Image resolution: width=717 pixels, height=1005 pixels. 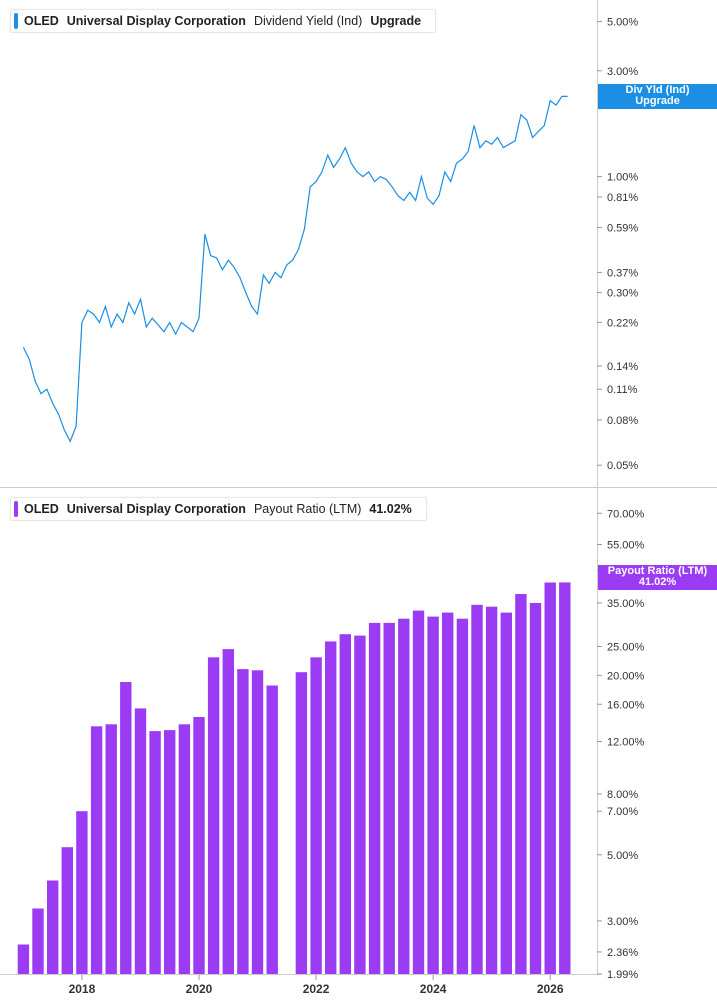 What do you see at coordinates (41, 21) in the screenshot?
I see `top-legend-ticker: OLED` at bounding box center [41, 21].